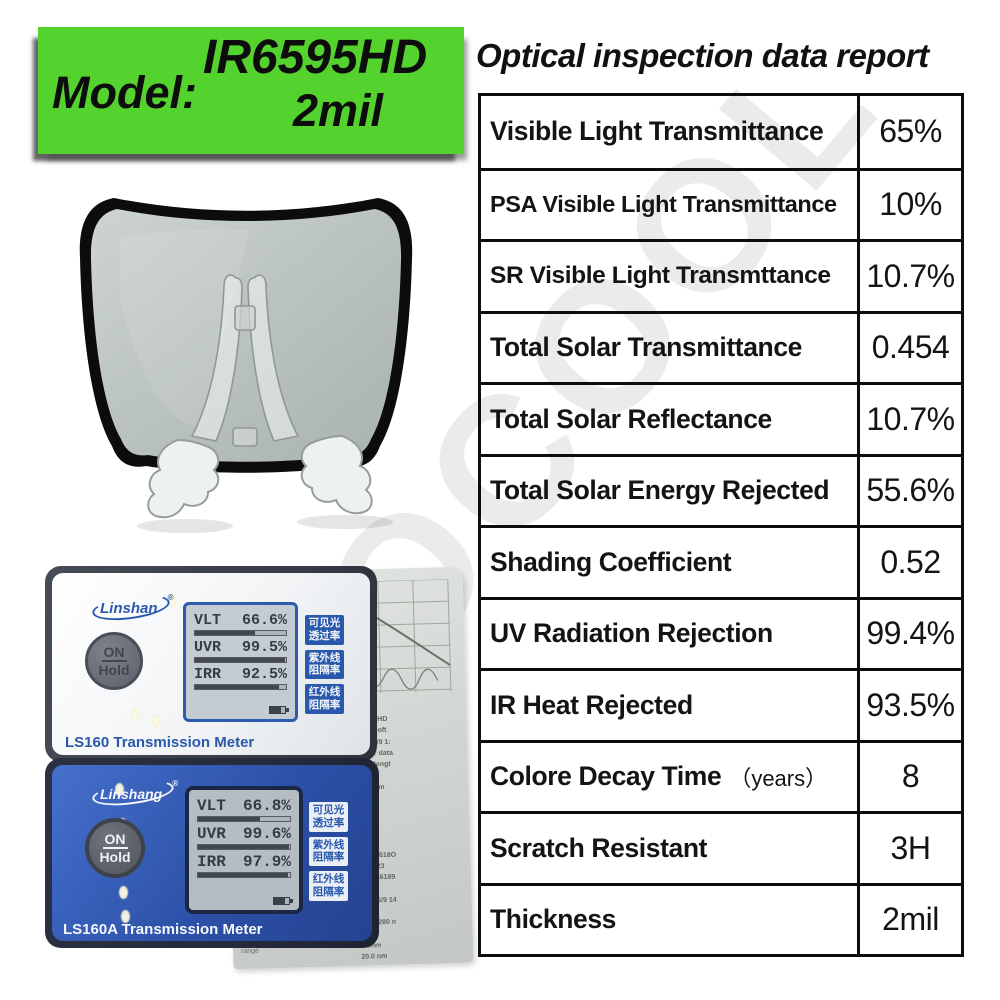 The height and width of the screenshot is (1000, 1000). What do you see at coordinates (266, 862) in the screenshot?
I see `lcd-value: 97.9%` at bounding box center [266, 862].